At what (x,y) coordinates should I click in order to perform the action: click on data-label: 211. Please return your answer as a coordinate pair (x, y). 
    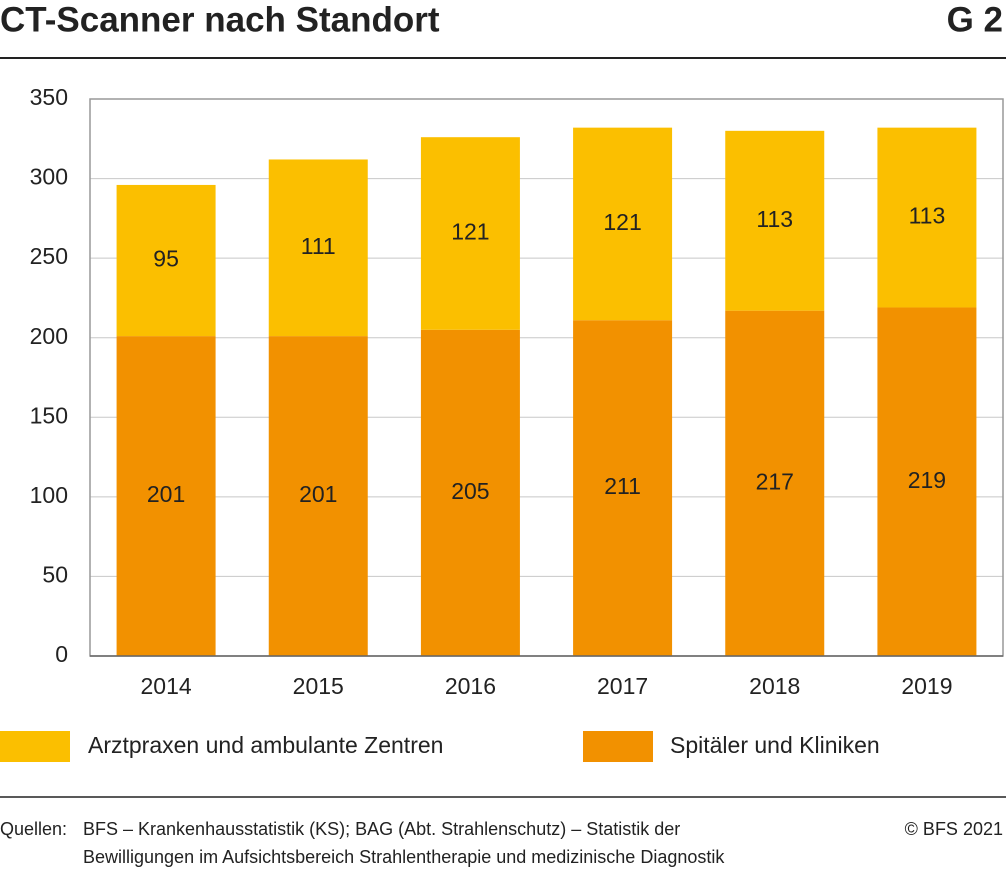
    Looking at the image, I should click on (622, 486).